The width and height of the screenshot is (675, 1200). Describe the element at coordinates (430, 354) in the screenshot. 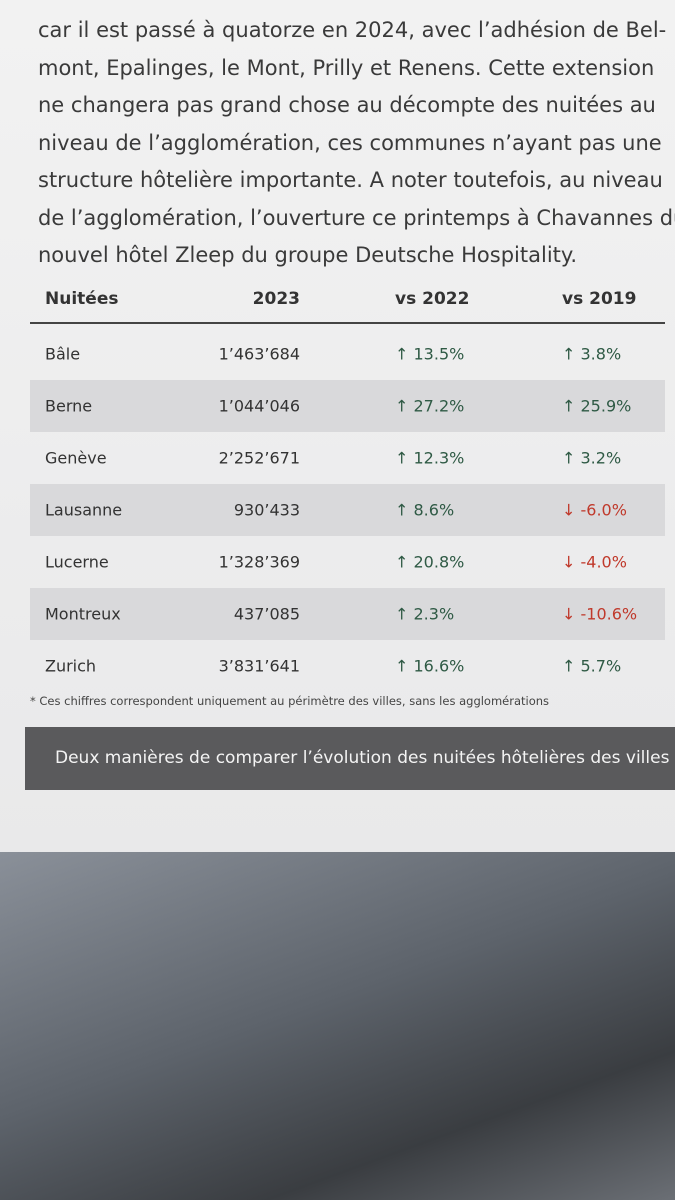

I see `table-cell: ↑ 13.5%` at that location.